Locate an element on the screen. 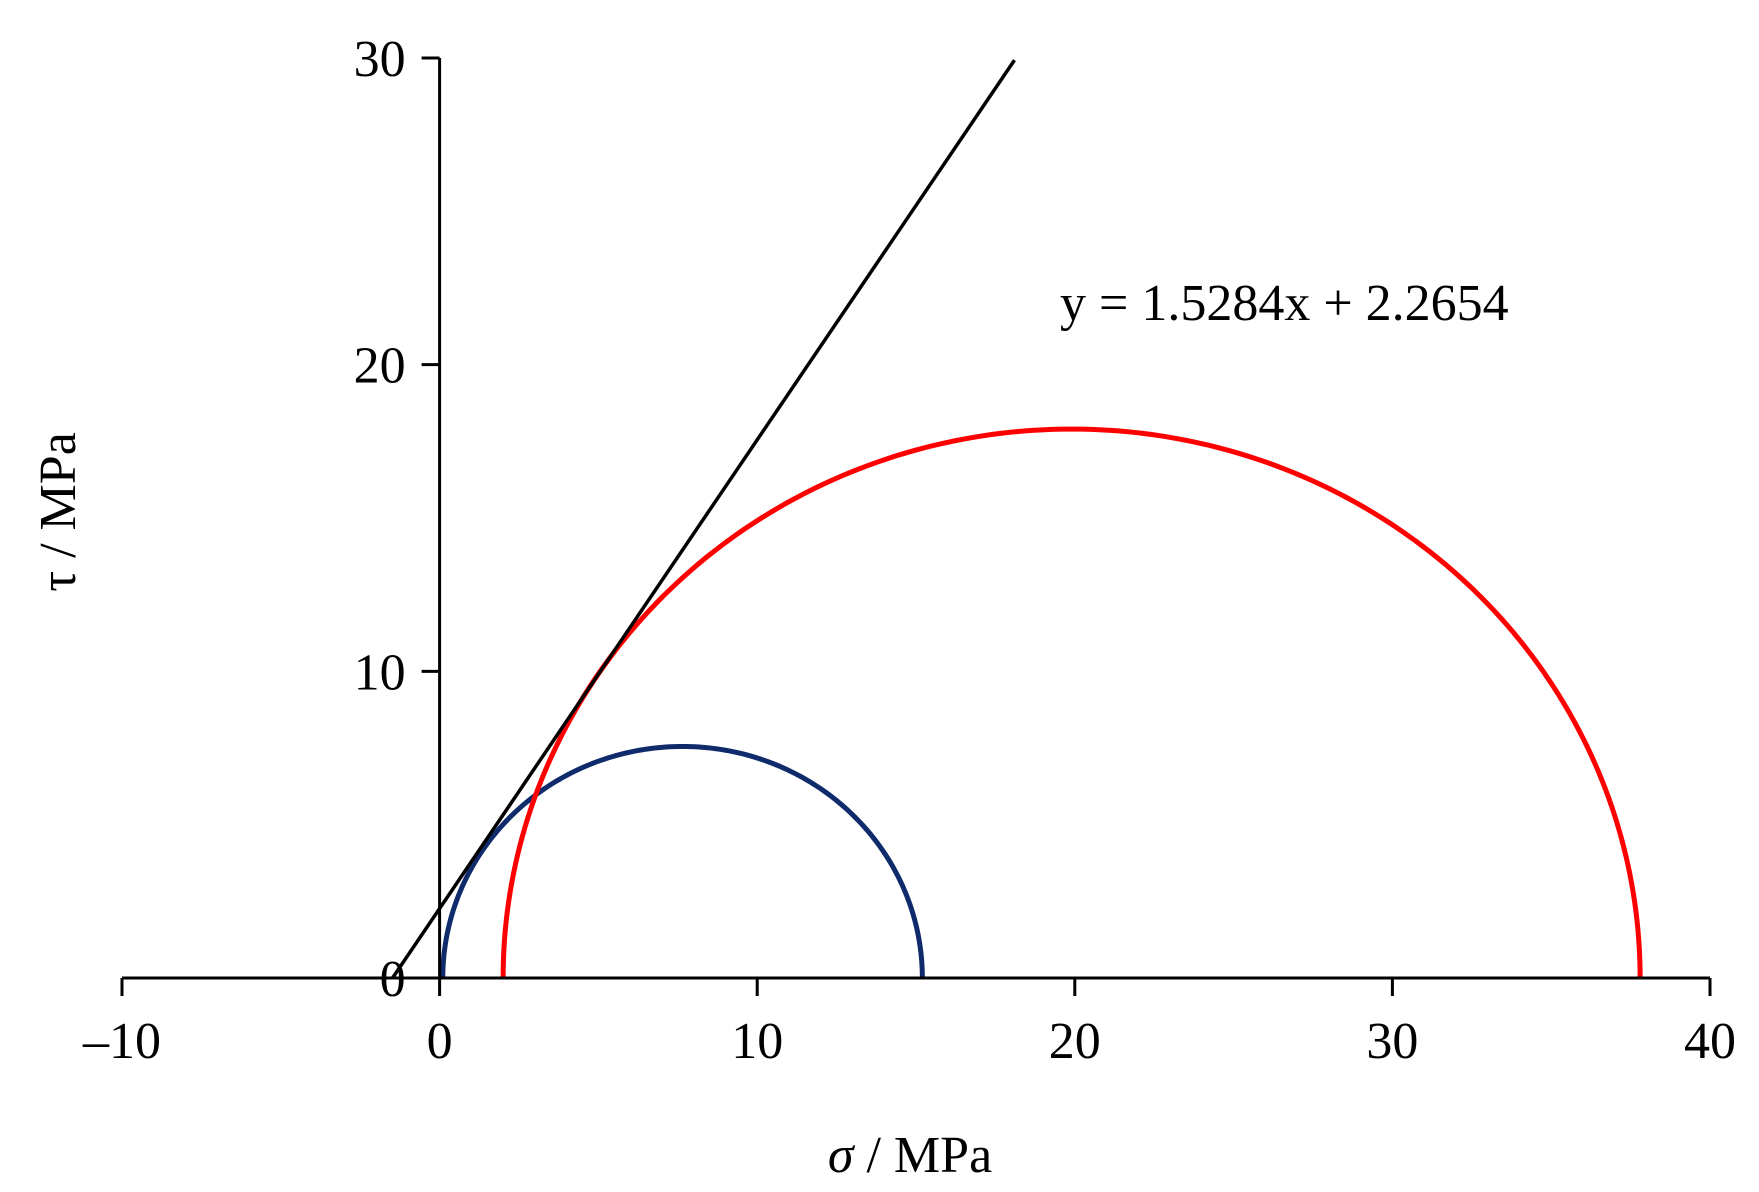 The image size is (1759, 1192). x-tick-label: 40 is located at coordinates (1710, 1041).